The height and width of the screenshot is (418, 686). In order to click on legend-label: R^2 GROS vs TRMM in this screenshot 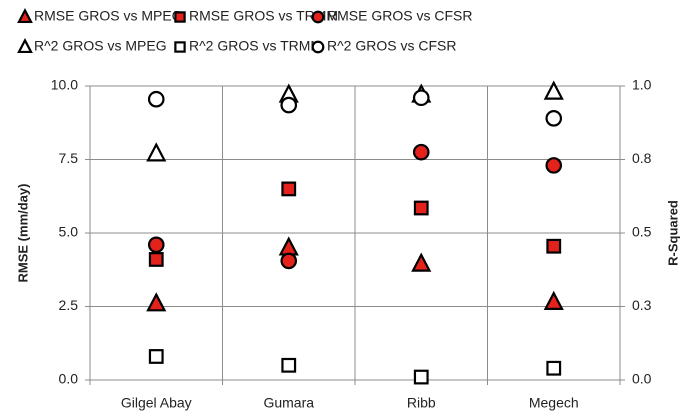, I will do `click(255, 46)`.